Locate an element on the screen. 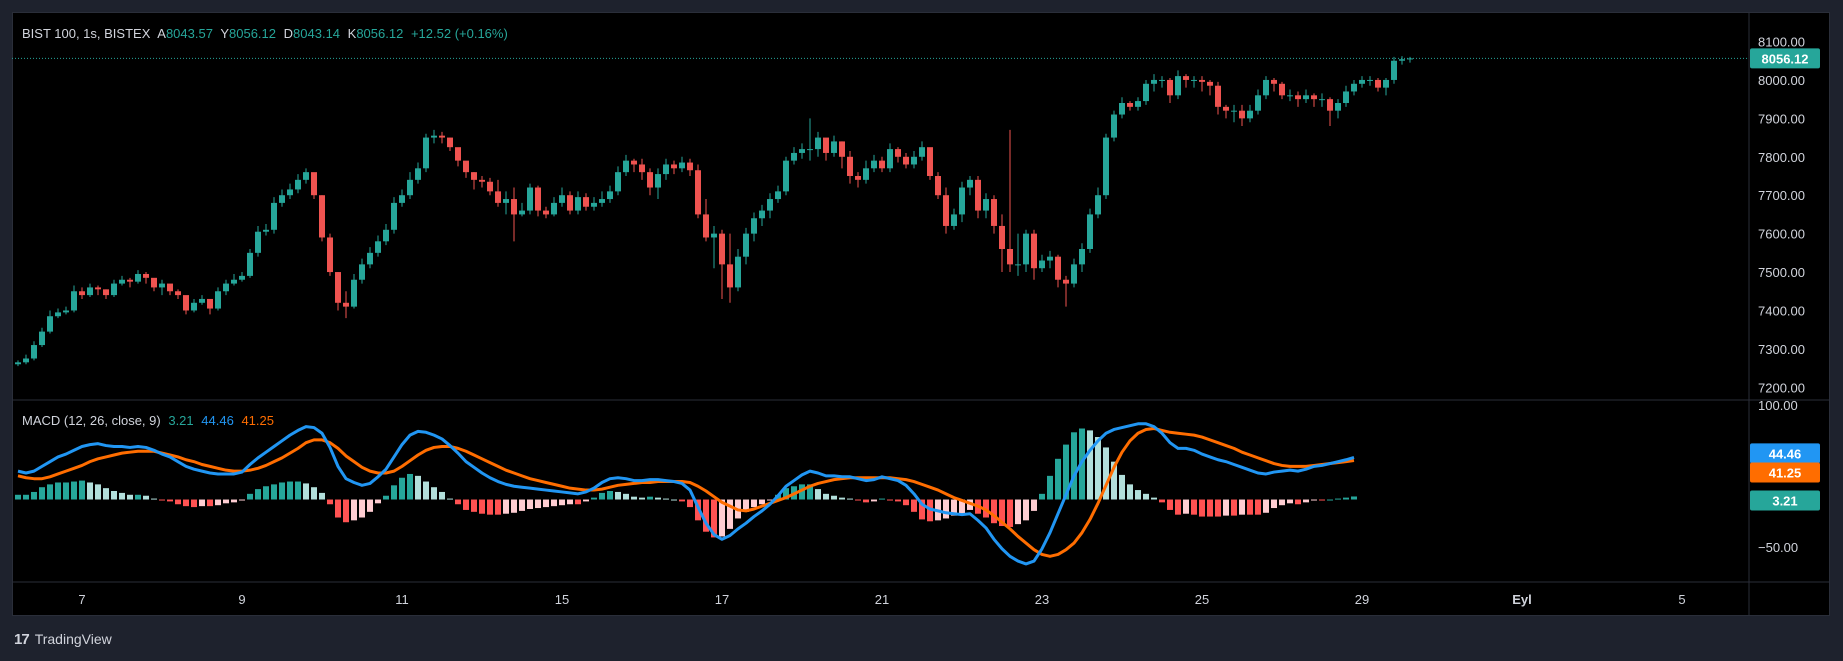 Image resolution: width=1843 pixels, height=661 pixels. time-axis: 7 9 11 15 17 21 23 25 29 Eyl 5 is located at coordinates (881, 599).